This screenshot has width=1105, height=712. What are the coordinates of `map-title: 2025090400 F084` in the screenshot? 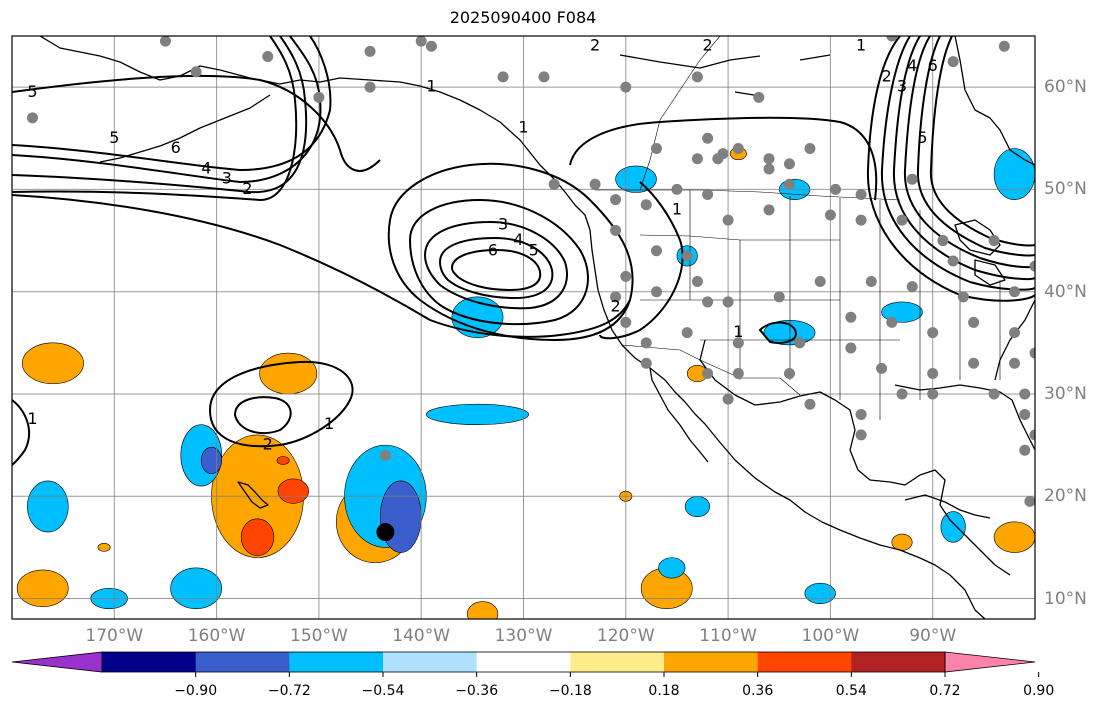 It's located at (523, 17).